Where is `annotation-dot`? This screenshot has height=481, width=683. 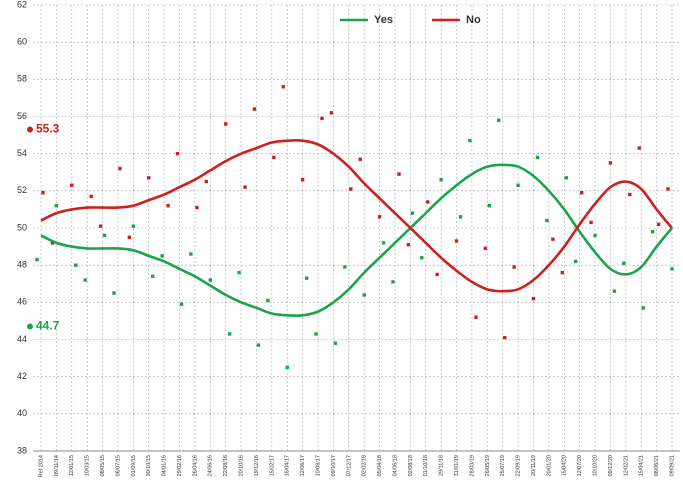
annotation-dot is located at coordinates (30, 326).